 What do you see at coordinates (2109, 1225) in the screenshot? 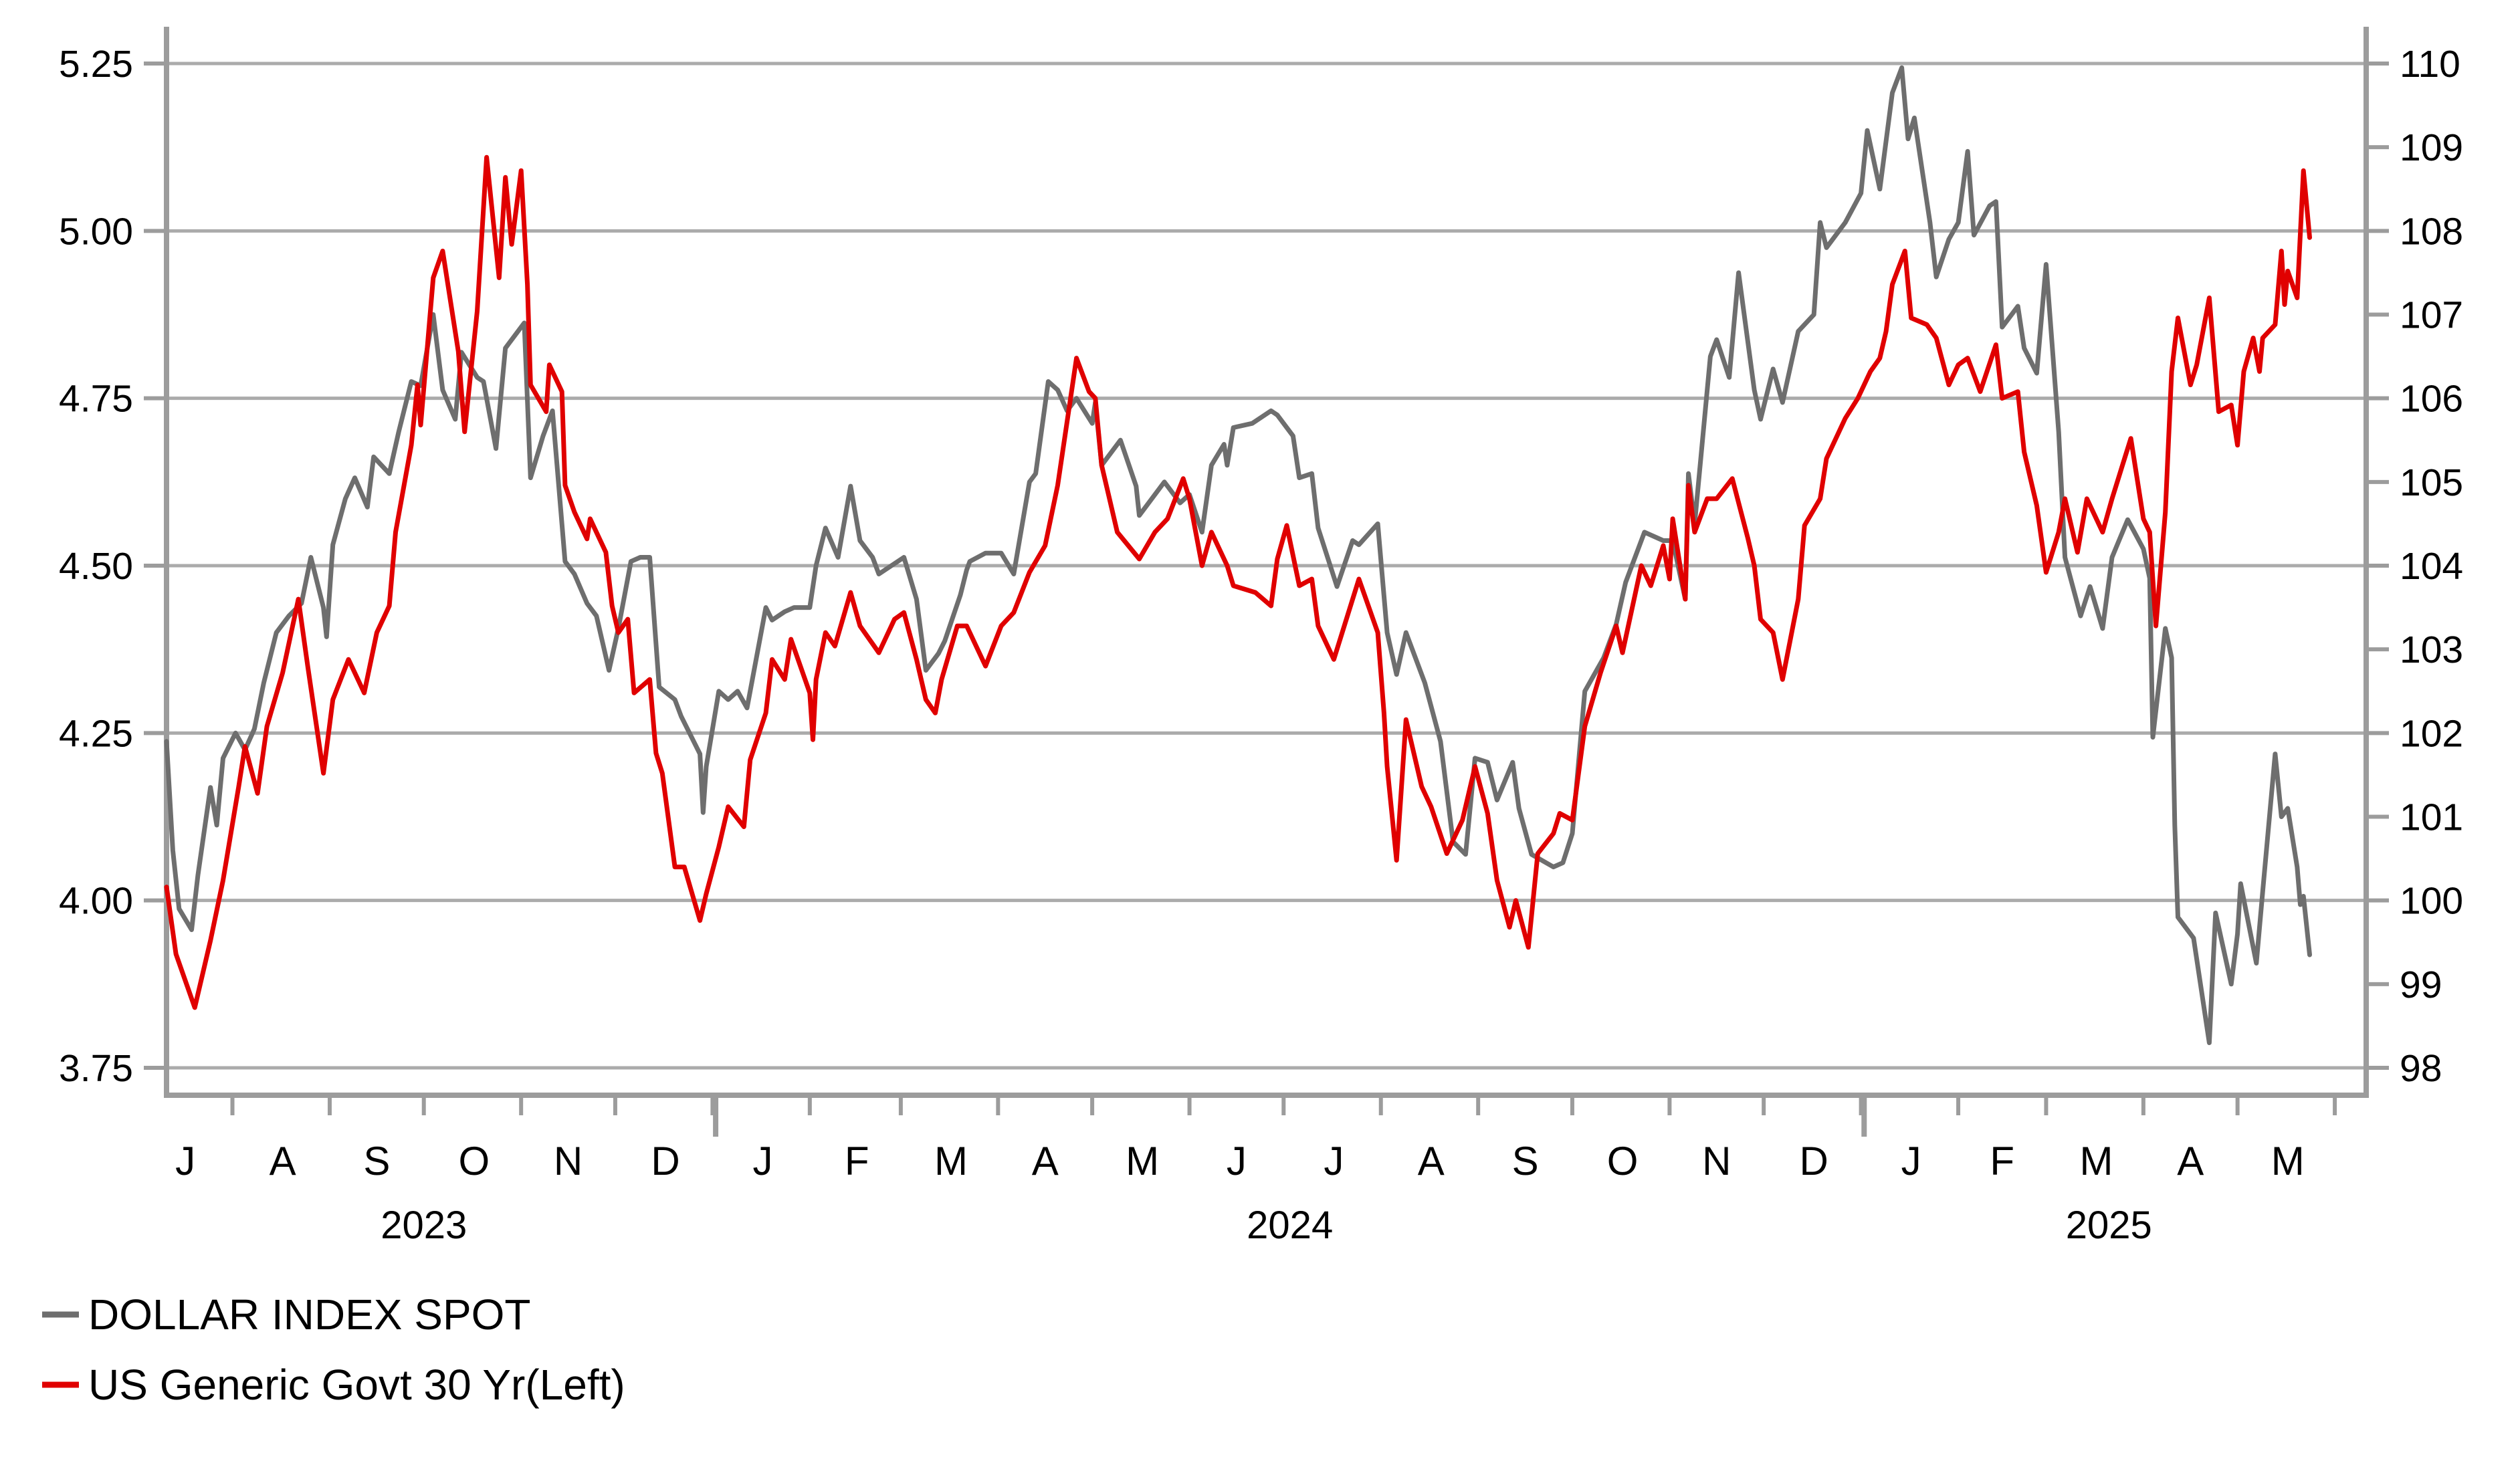
I see `year-label: 2025` at bounding box center [2109, 1225].